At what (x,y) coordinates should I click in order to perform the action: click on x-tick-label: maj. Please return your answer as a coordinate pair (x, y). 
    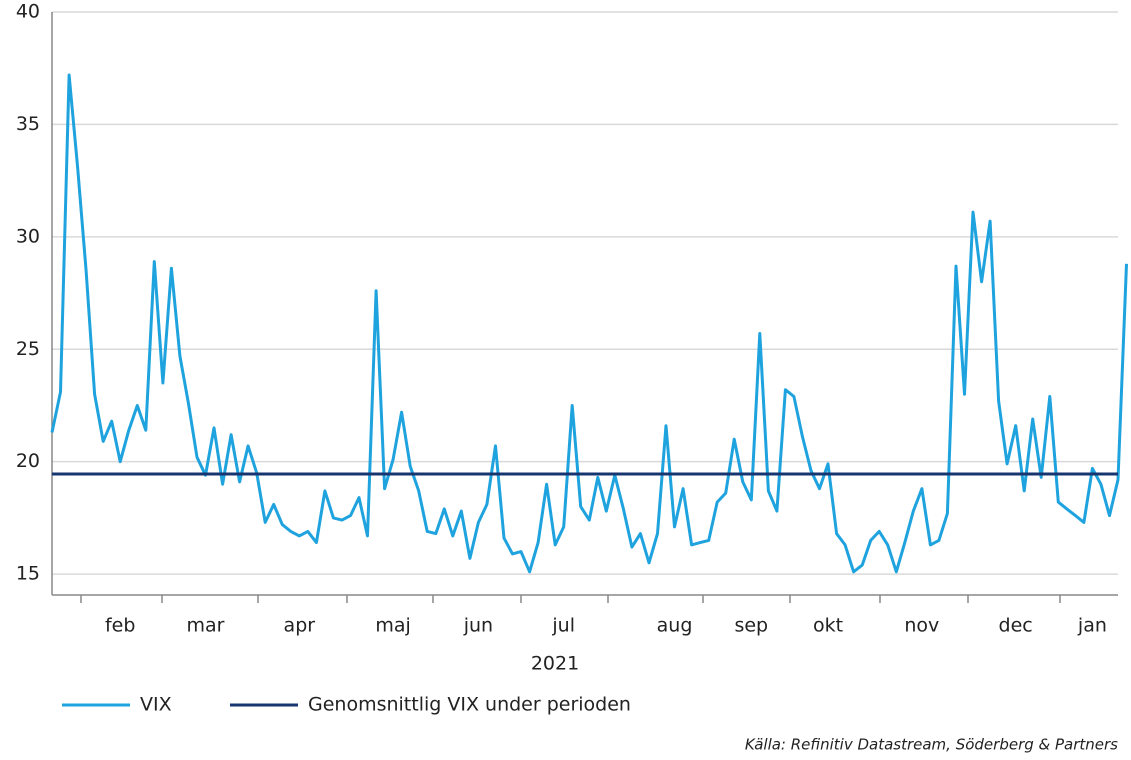
    Looking at the image, I should click on (392, 626).